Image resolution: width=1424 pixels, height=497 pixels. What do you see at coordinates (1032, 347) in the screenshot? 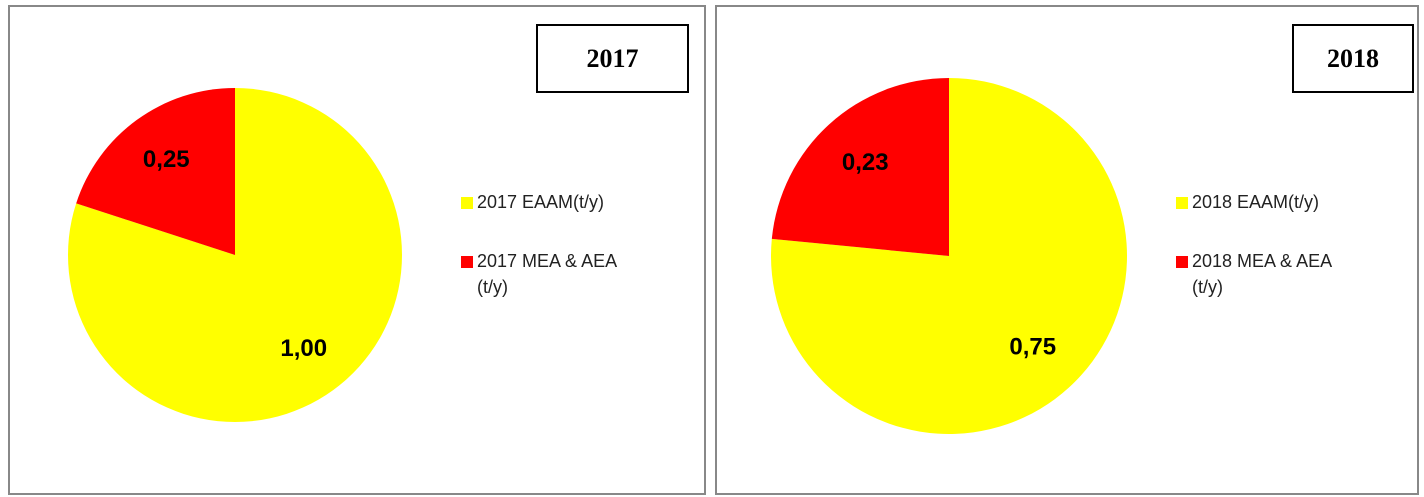
I see `data-label: 0,75` at bounding box center [1032, 347].